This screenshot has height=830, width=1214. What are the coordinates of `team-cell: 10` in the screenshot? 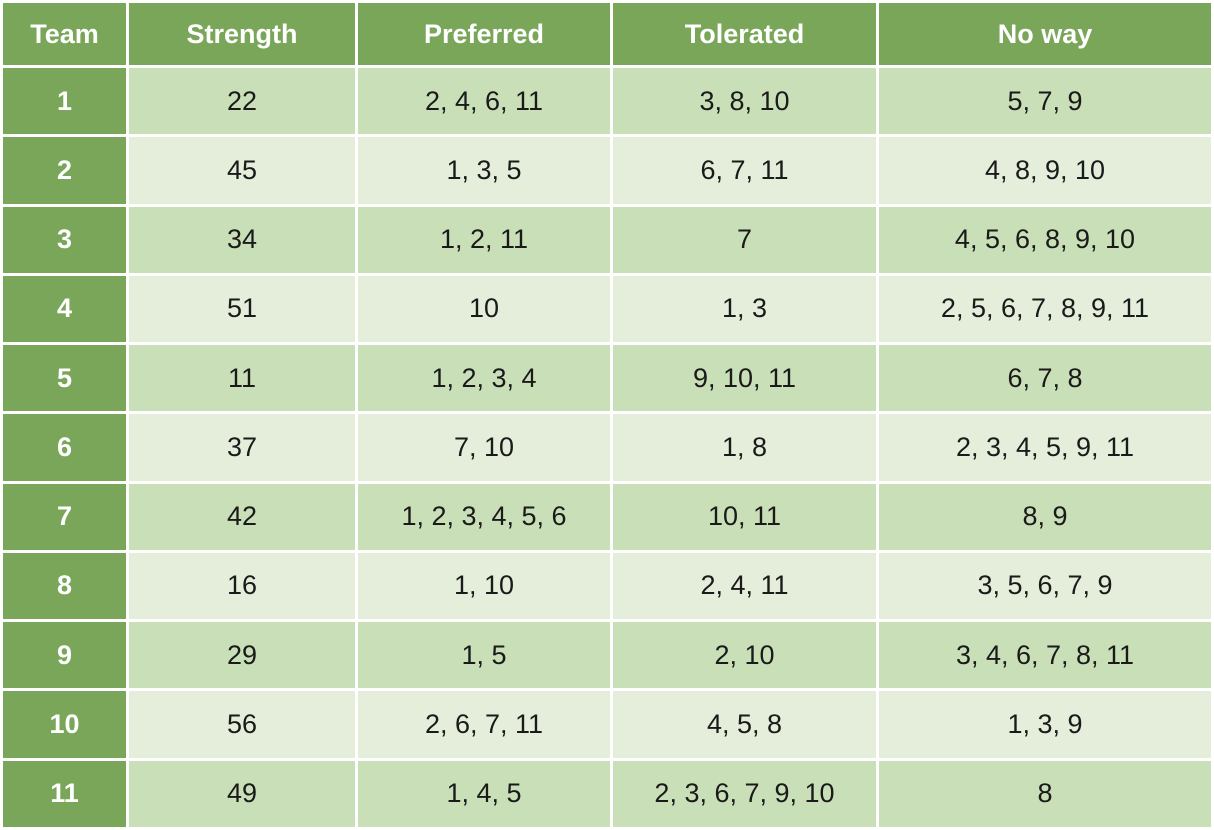 It's located at (64, 724).